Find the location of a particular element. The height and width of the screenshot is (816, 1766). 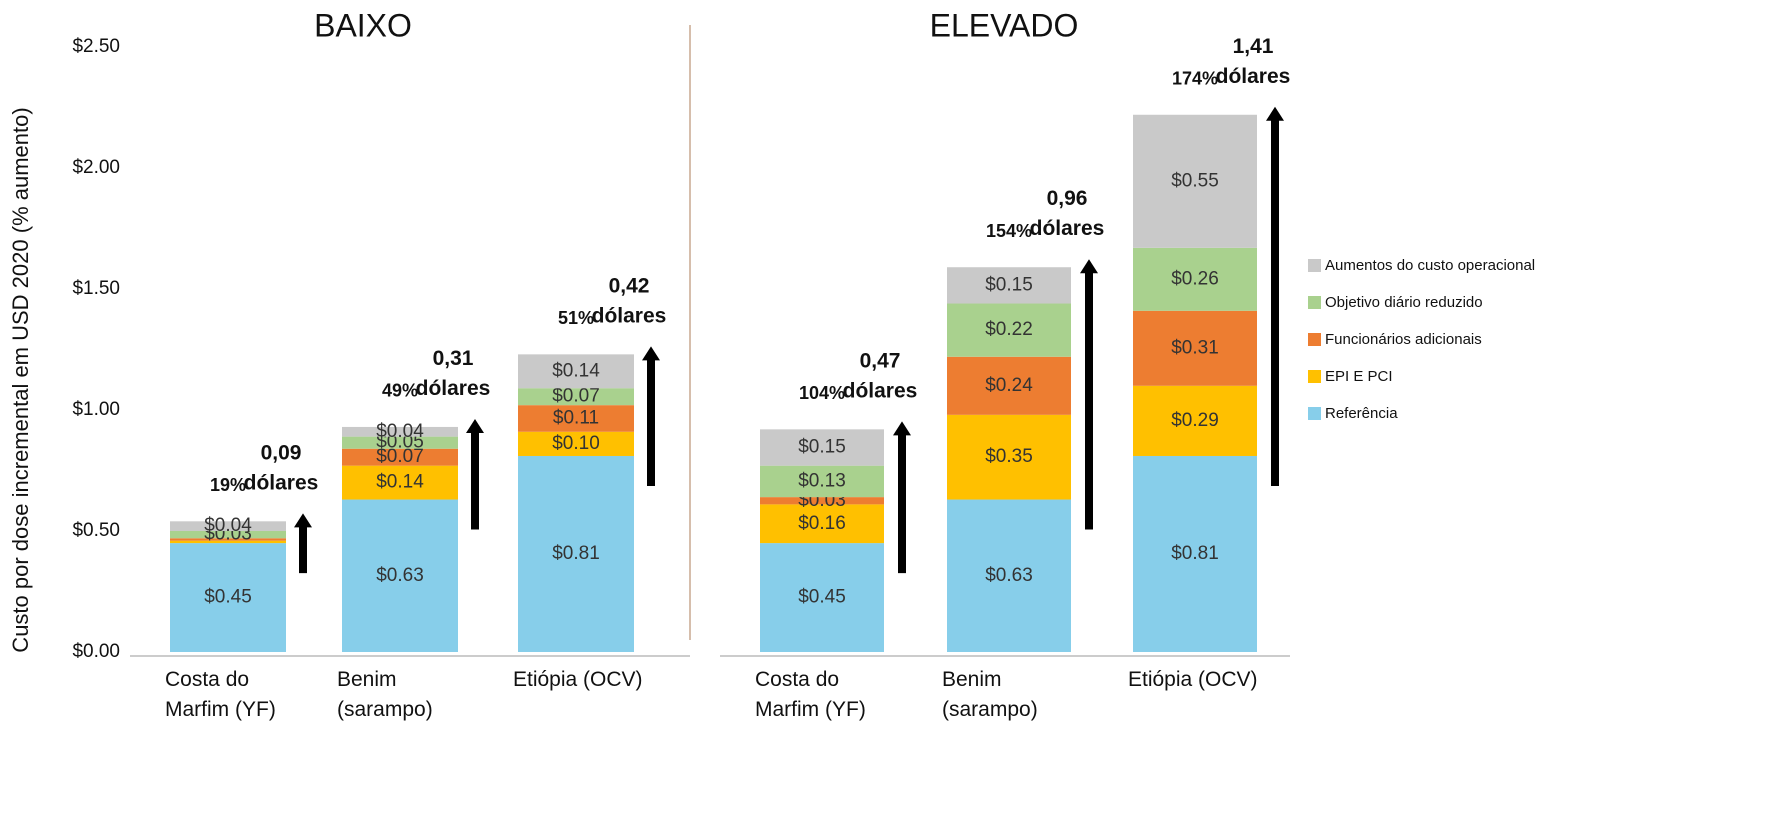

value-label: $0.55 is located at coordinates (1195, 180).